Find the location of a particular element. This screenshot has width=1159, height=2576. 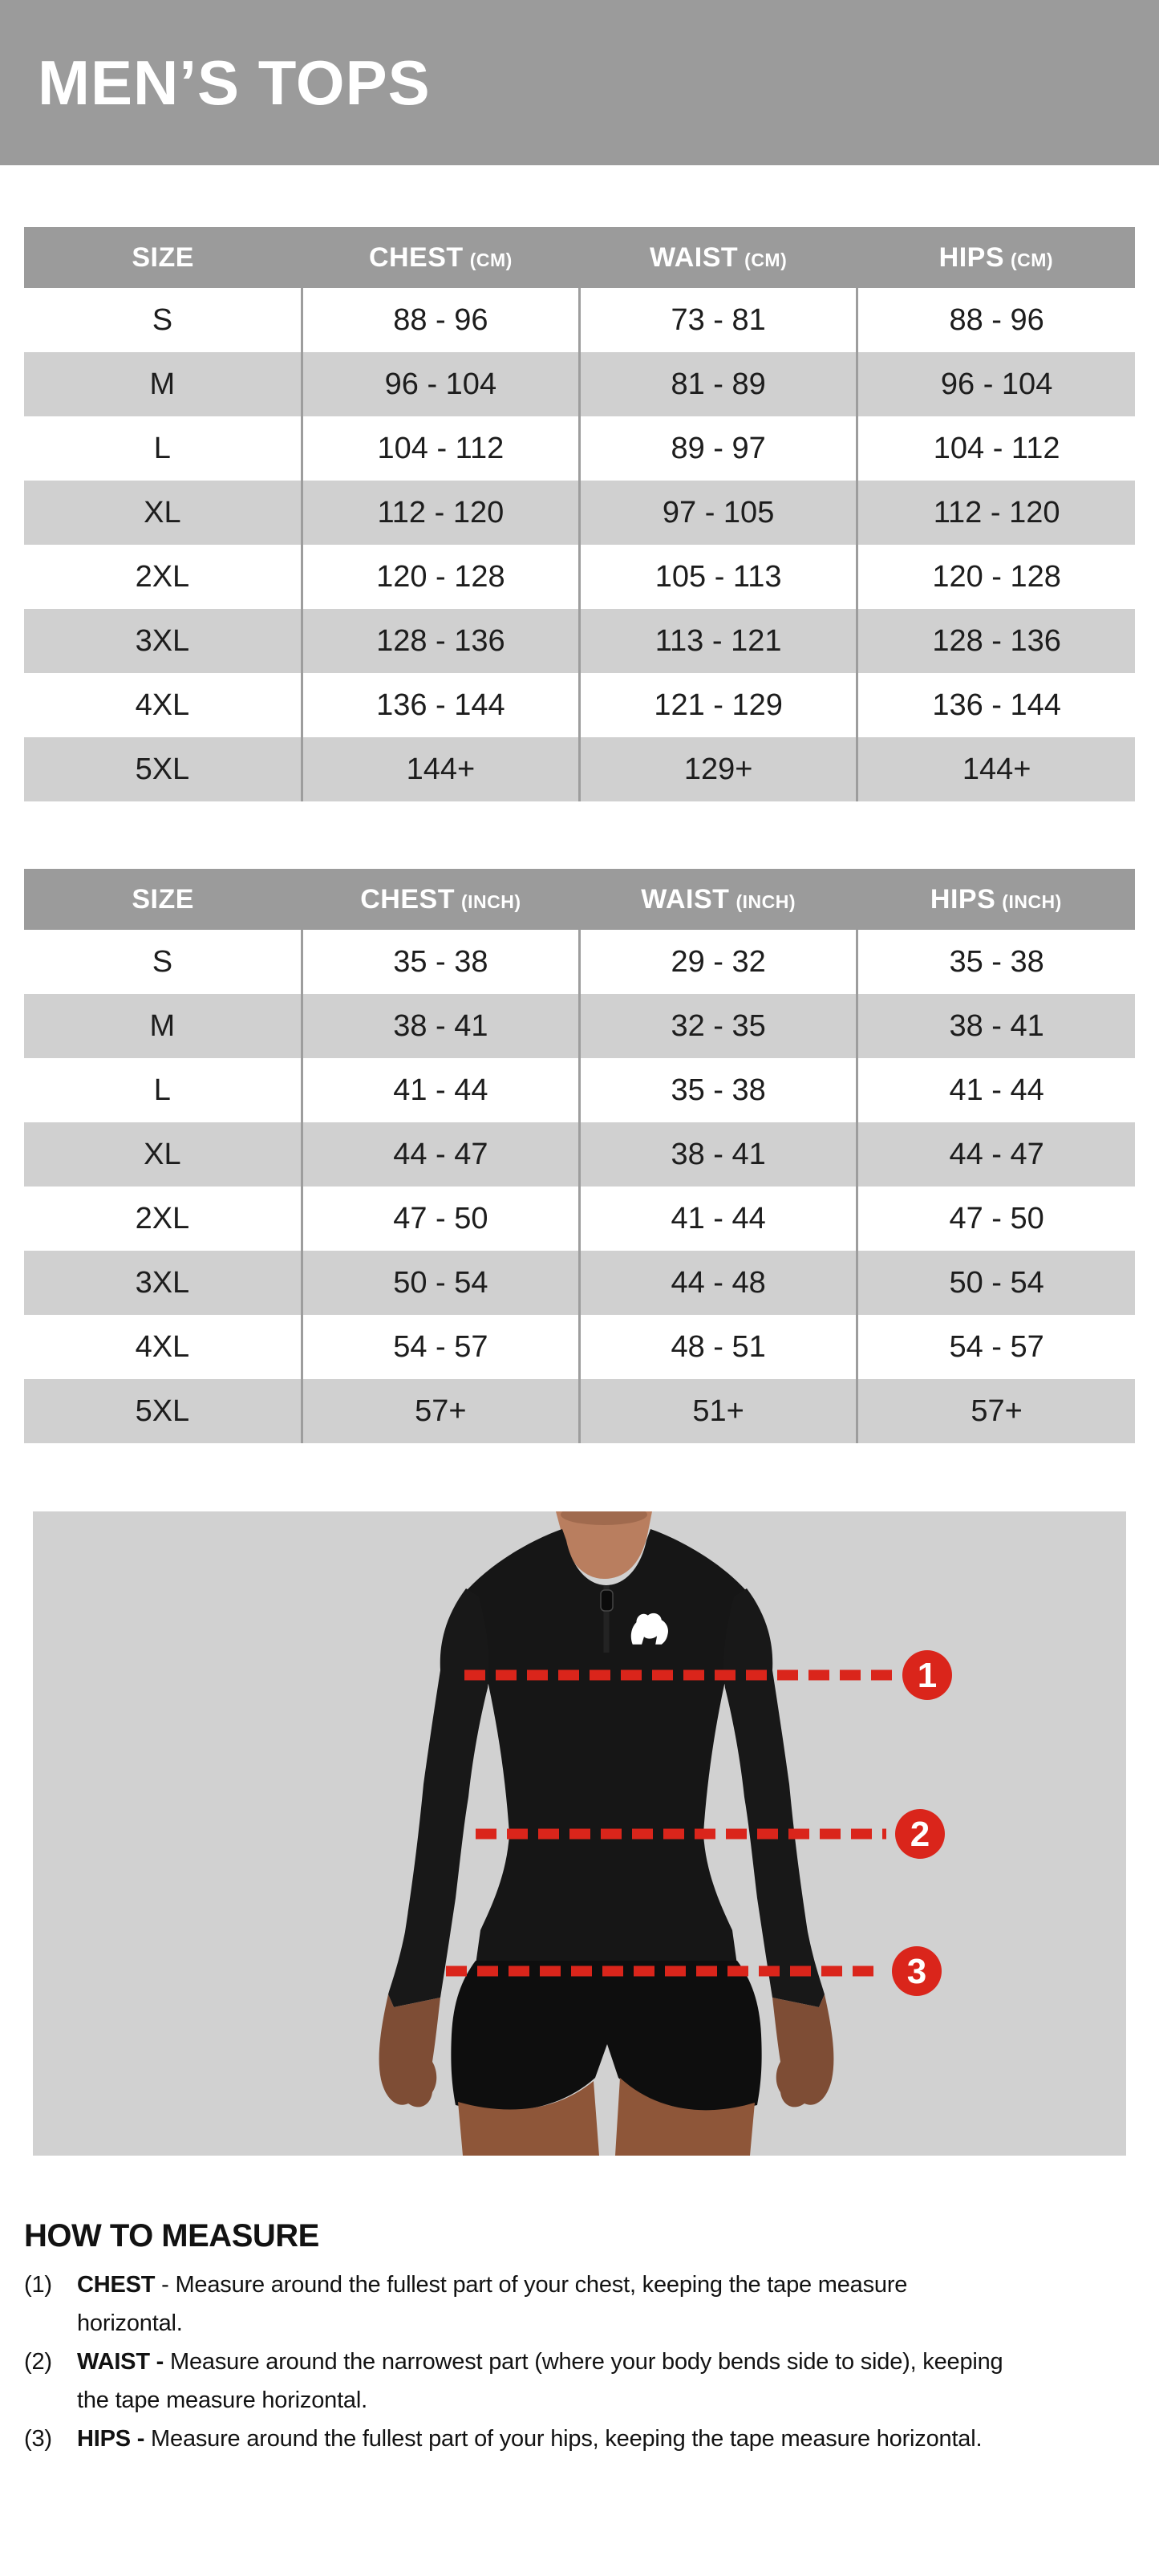

chest-marker-number: 1 is located at coordinates (927, 1675).